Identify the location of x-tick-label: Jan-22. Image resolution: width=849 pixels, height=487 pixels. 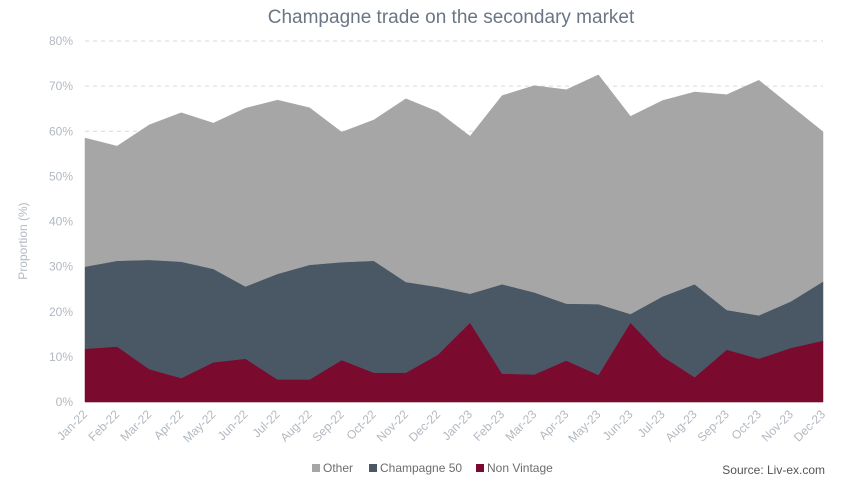
(72, 425).